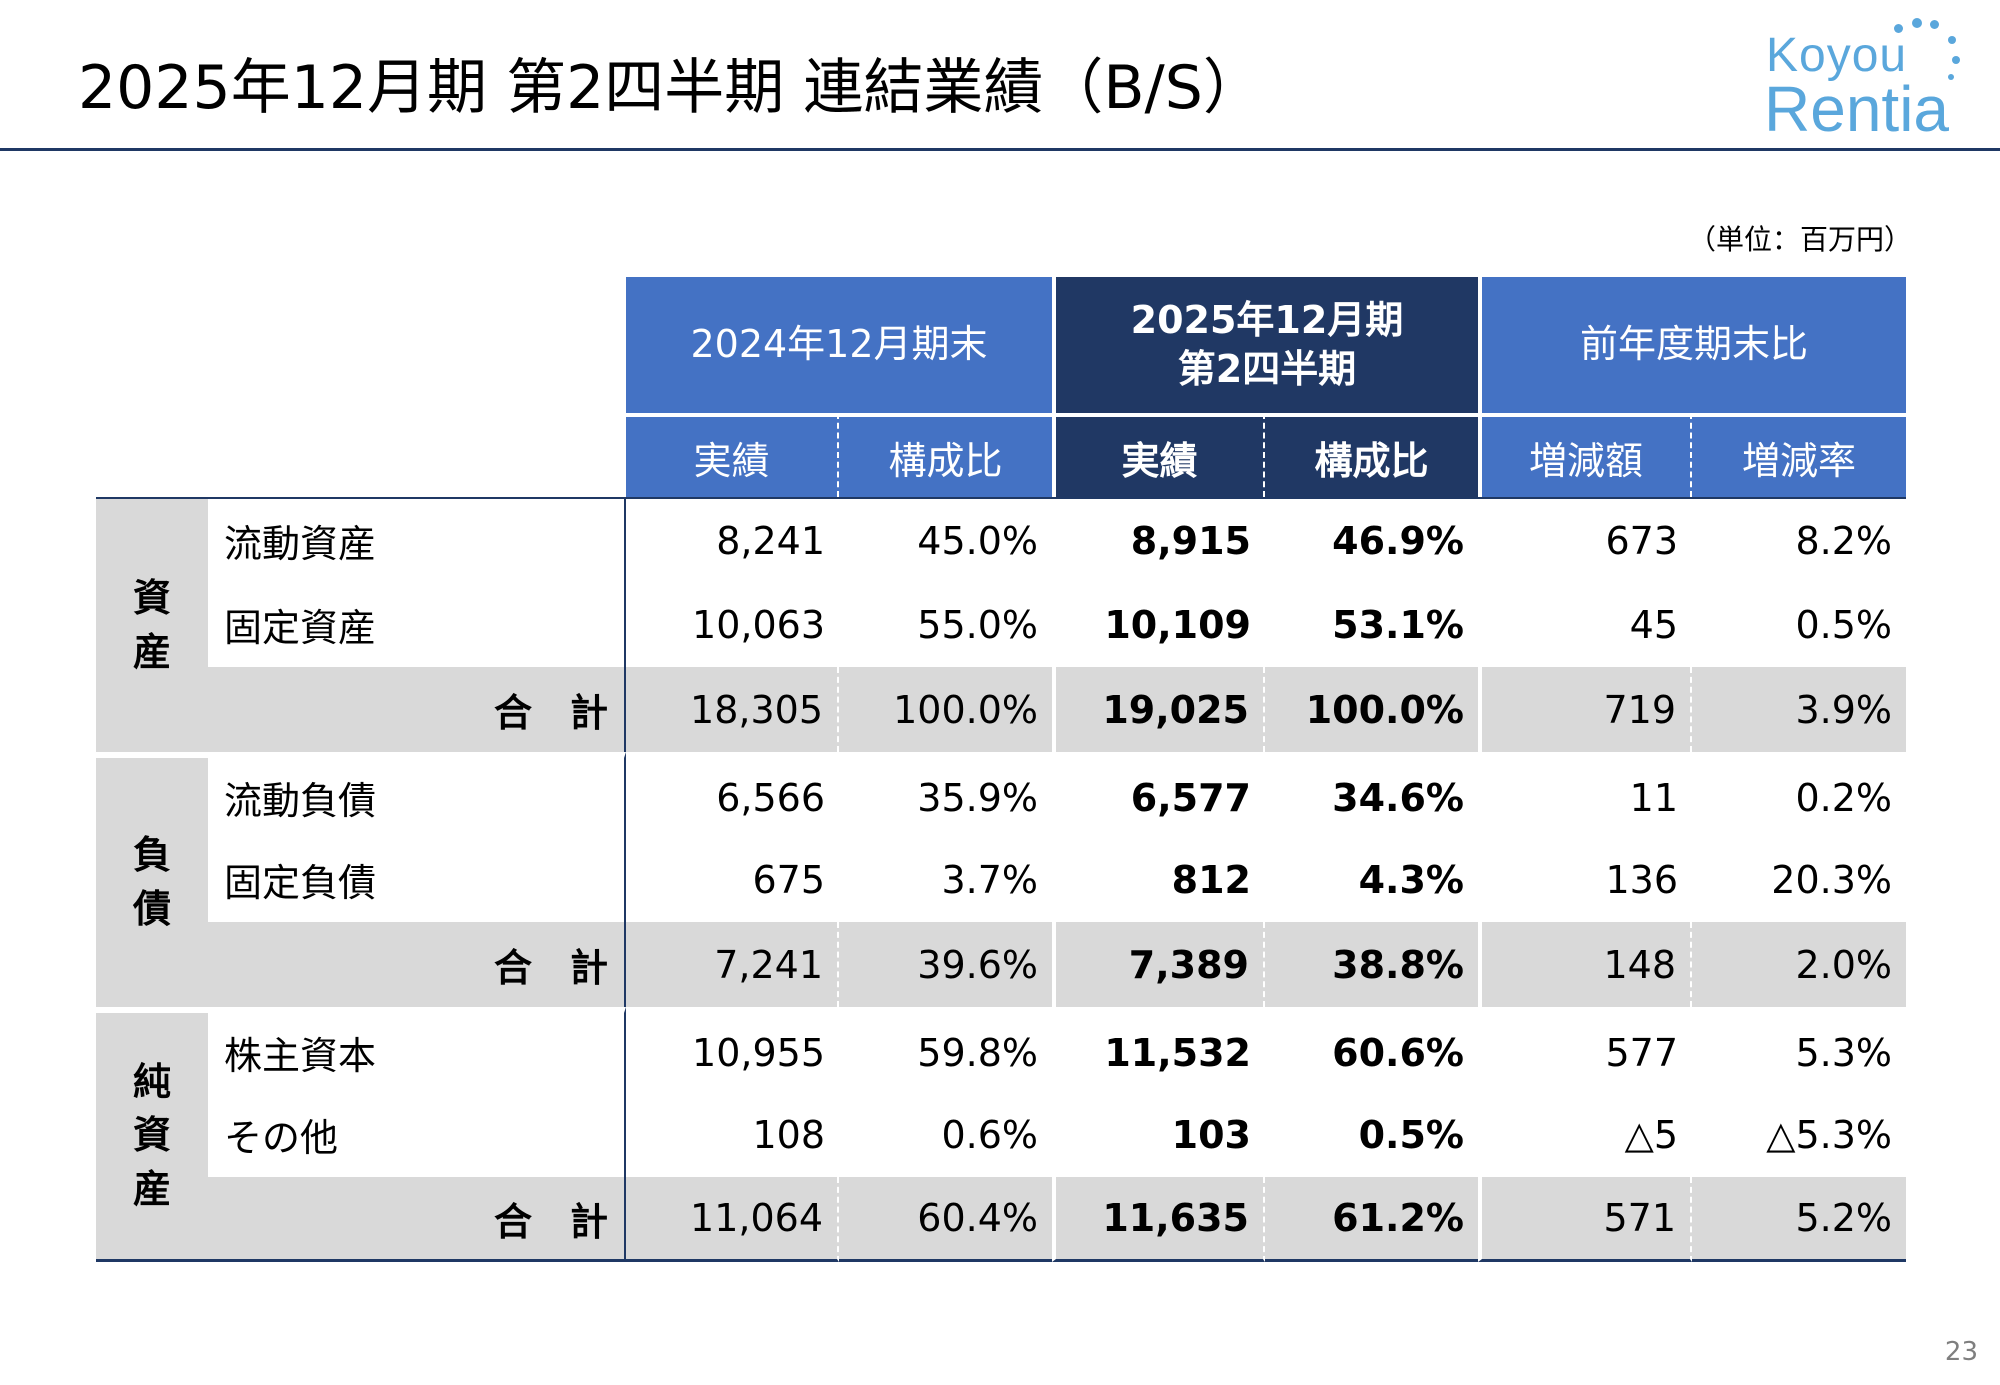 The width and height of the screenshot is (2000, 1385). I want to click on cell-curr-ratio: 4.3%, so click(1411, 879).